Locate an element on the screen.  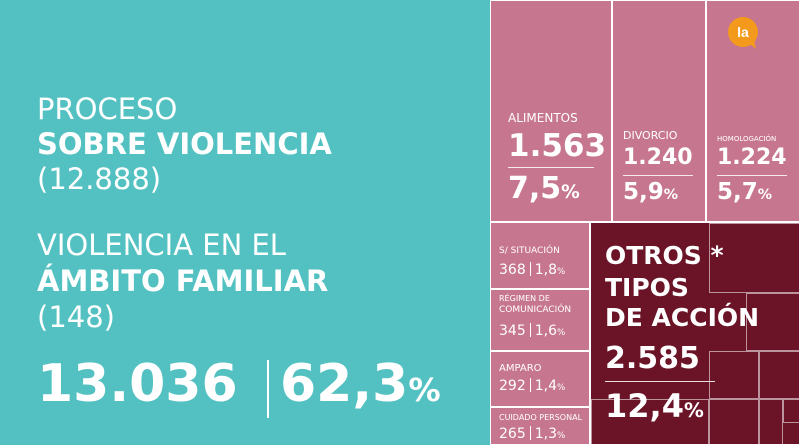
logo-text: la is located at coordinates (743, 32).